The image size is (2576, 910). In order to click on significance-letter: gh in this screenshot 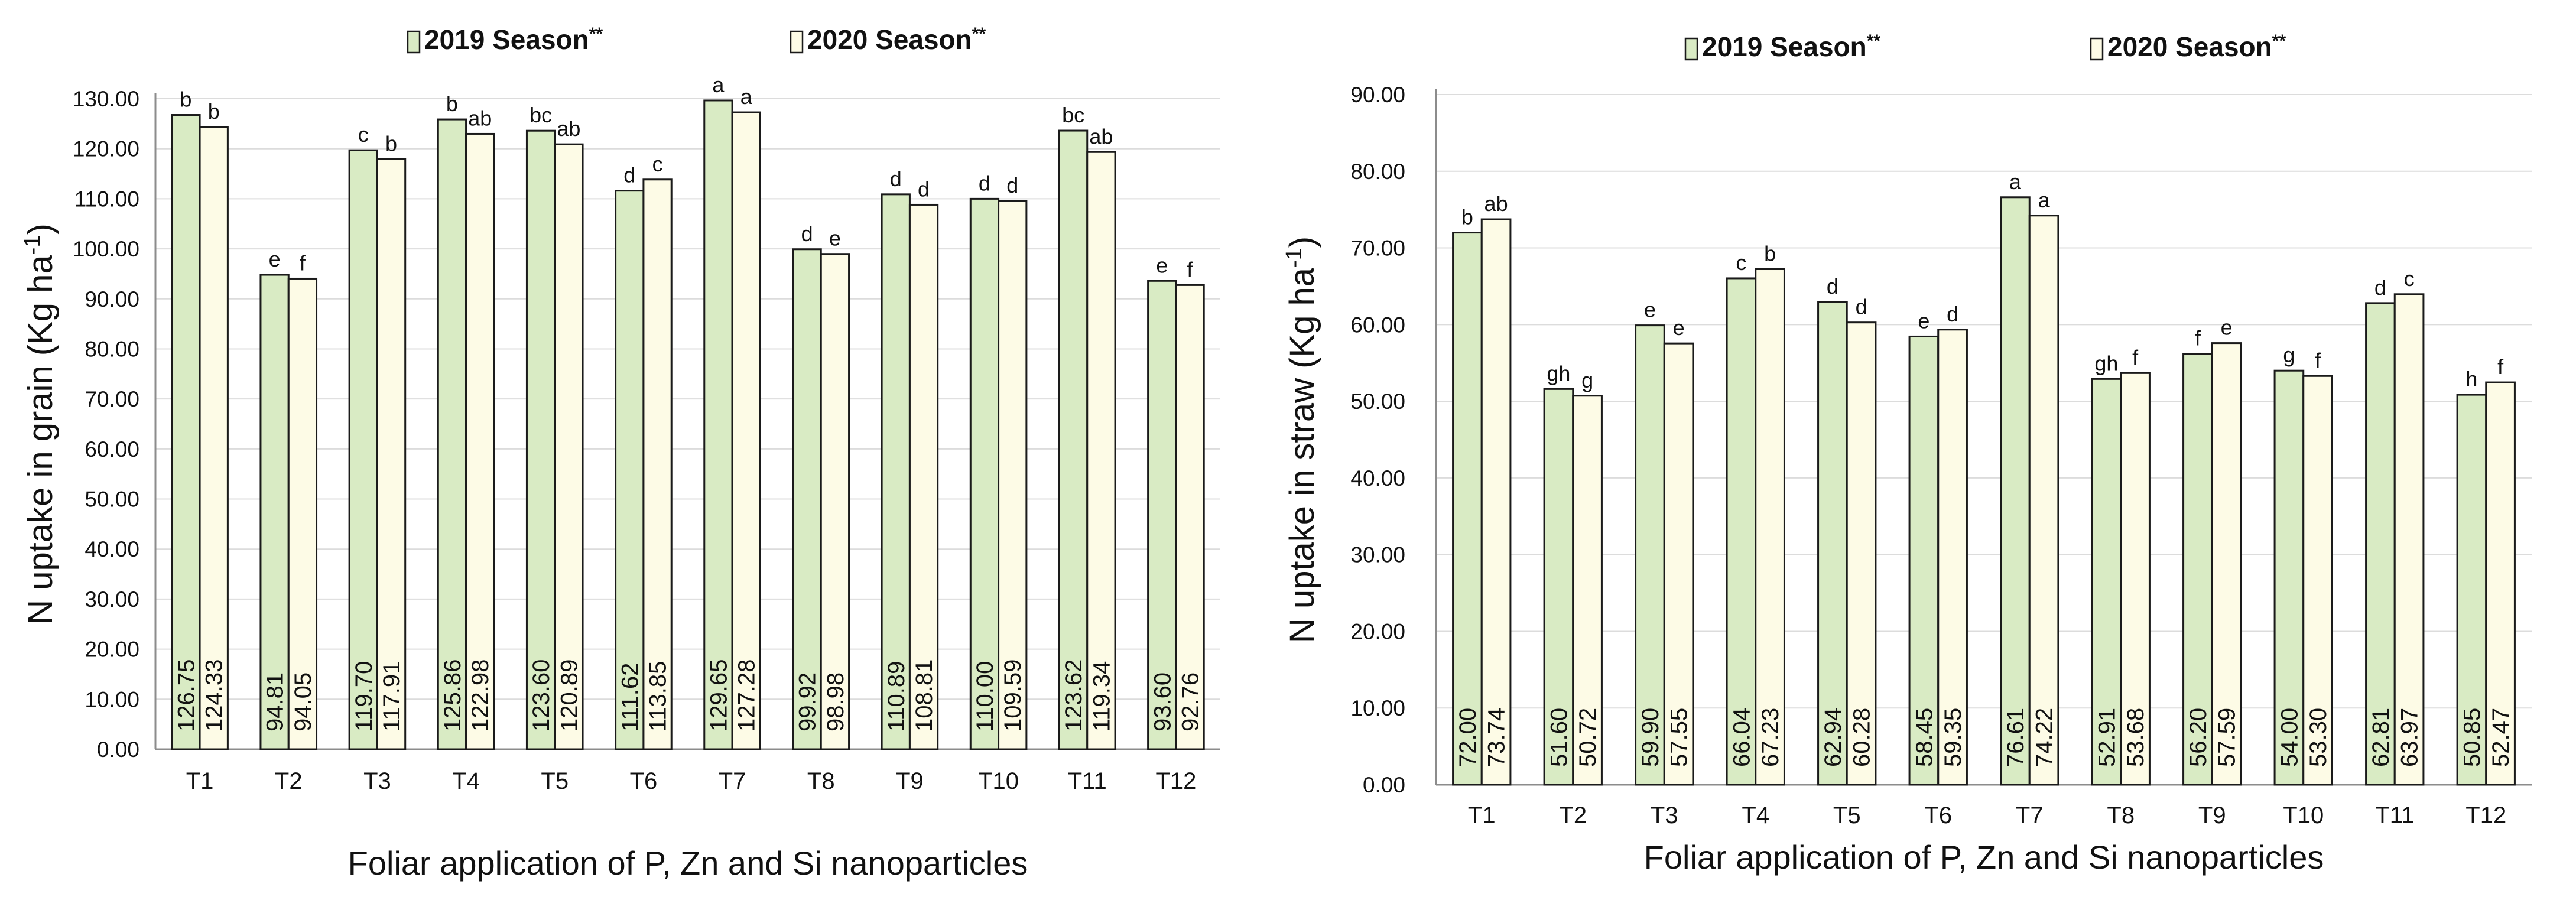, I will do `click(2106, 363)`.